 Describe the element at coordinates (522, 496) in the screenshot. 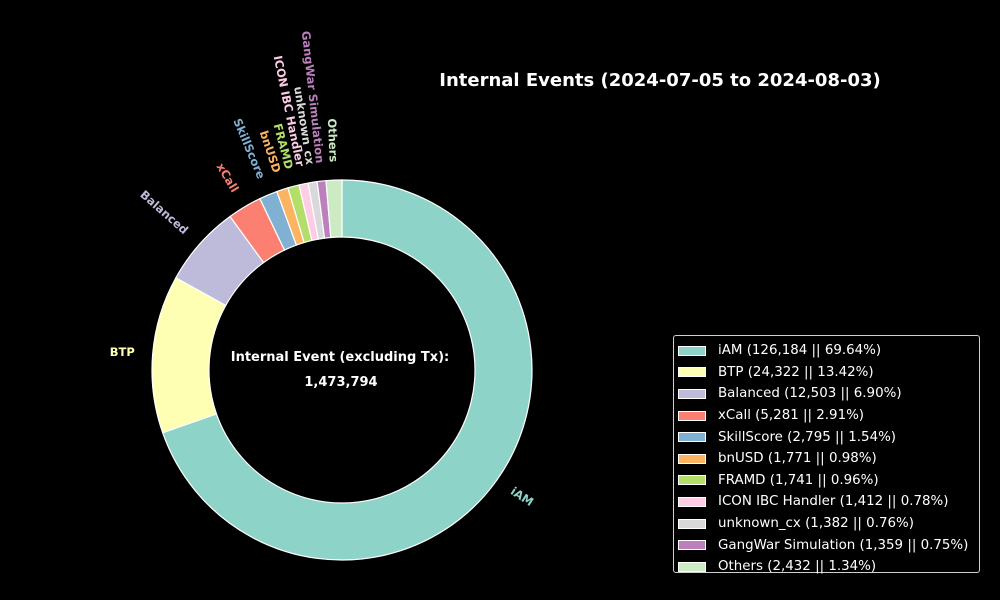

I see `slice-label-iam: iAM` at that location.